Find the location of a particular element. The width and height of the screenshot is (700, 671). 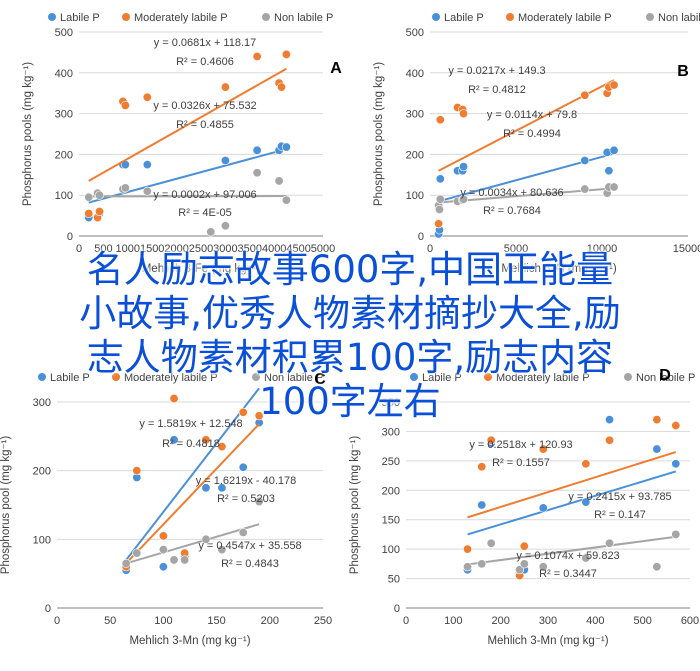

y-tick-label: 350 is located at coordinates (391, 403).